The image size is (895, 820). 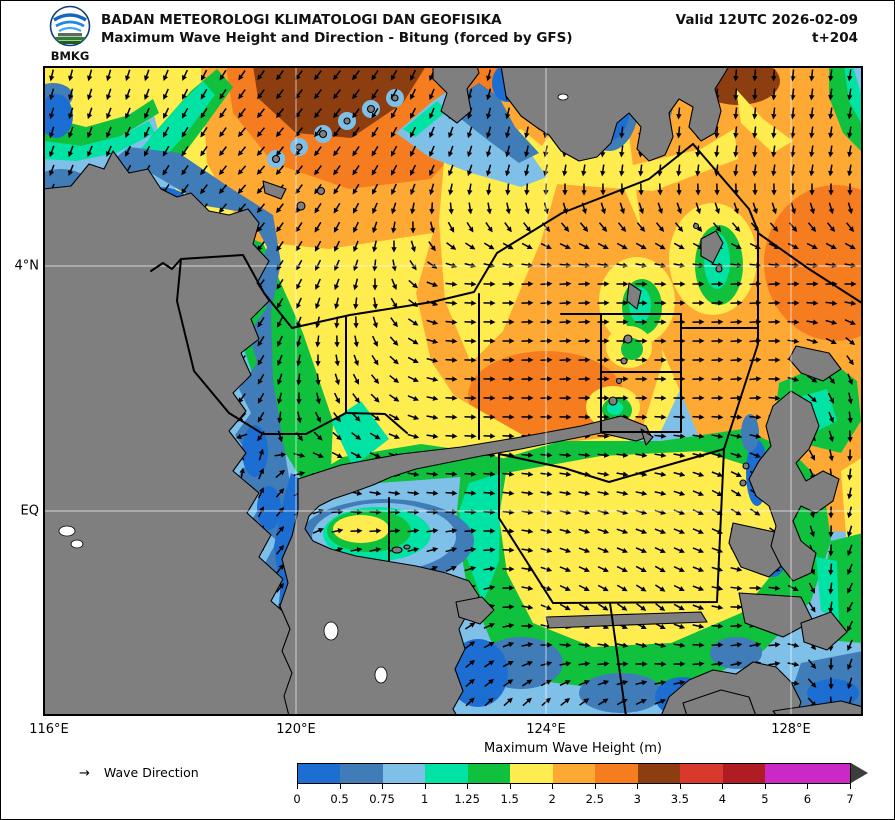 I want to click on colorbar-tick-label: 6, so click(x=807, y=799).